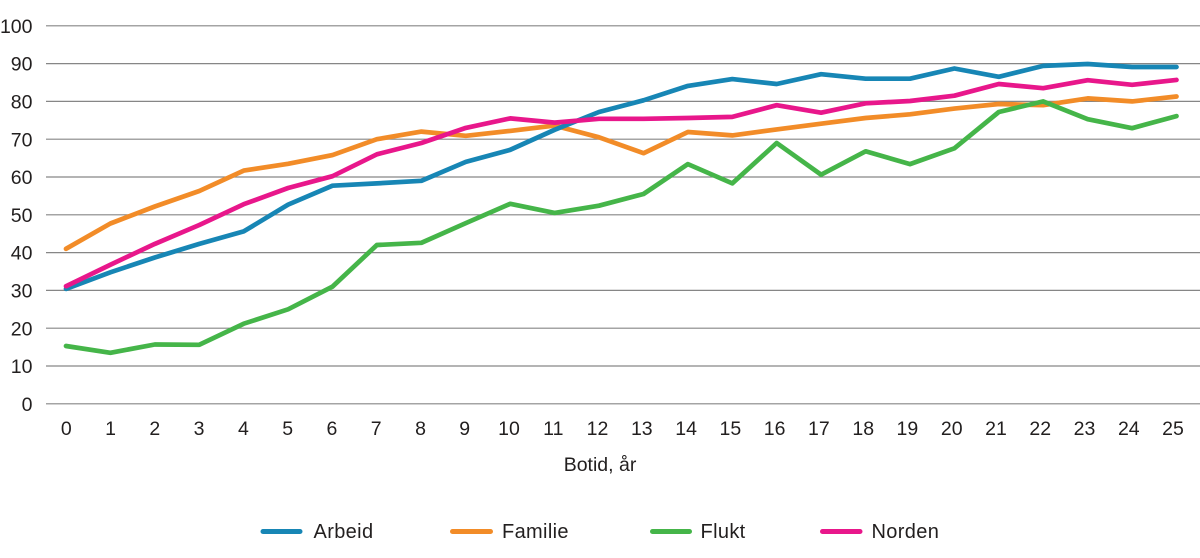  Describe the element at coordinates (642, 429) in the screenshot. I see `svg-text: 13` at that location.